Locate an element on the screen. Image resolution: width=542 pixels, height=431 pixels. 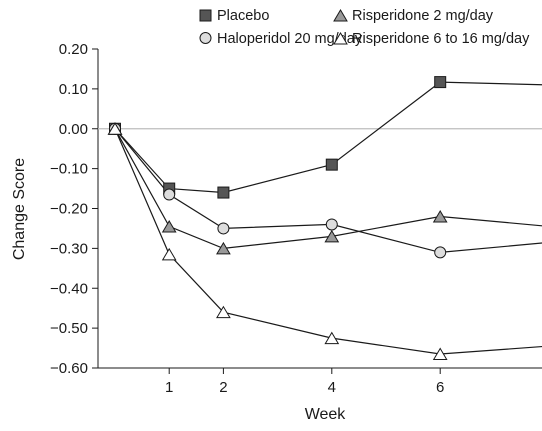
legend-entry-risperidone-6-16: Risperidone 6 to 16 mg/day is located at coordinates (431, 39).